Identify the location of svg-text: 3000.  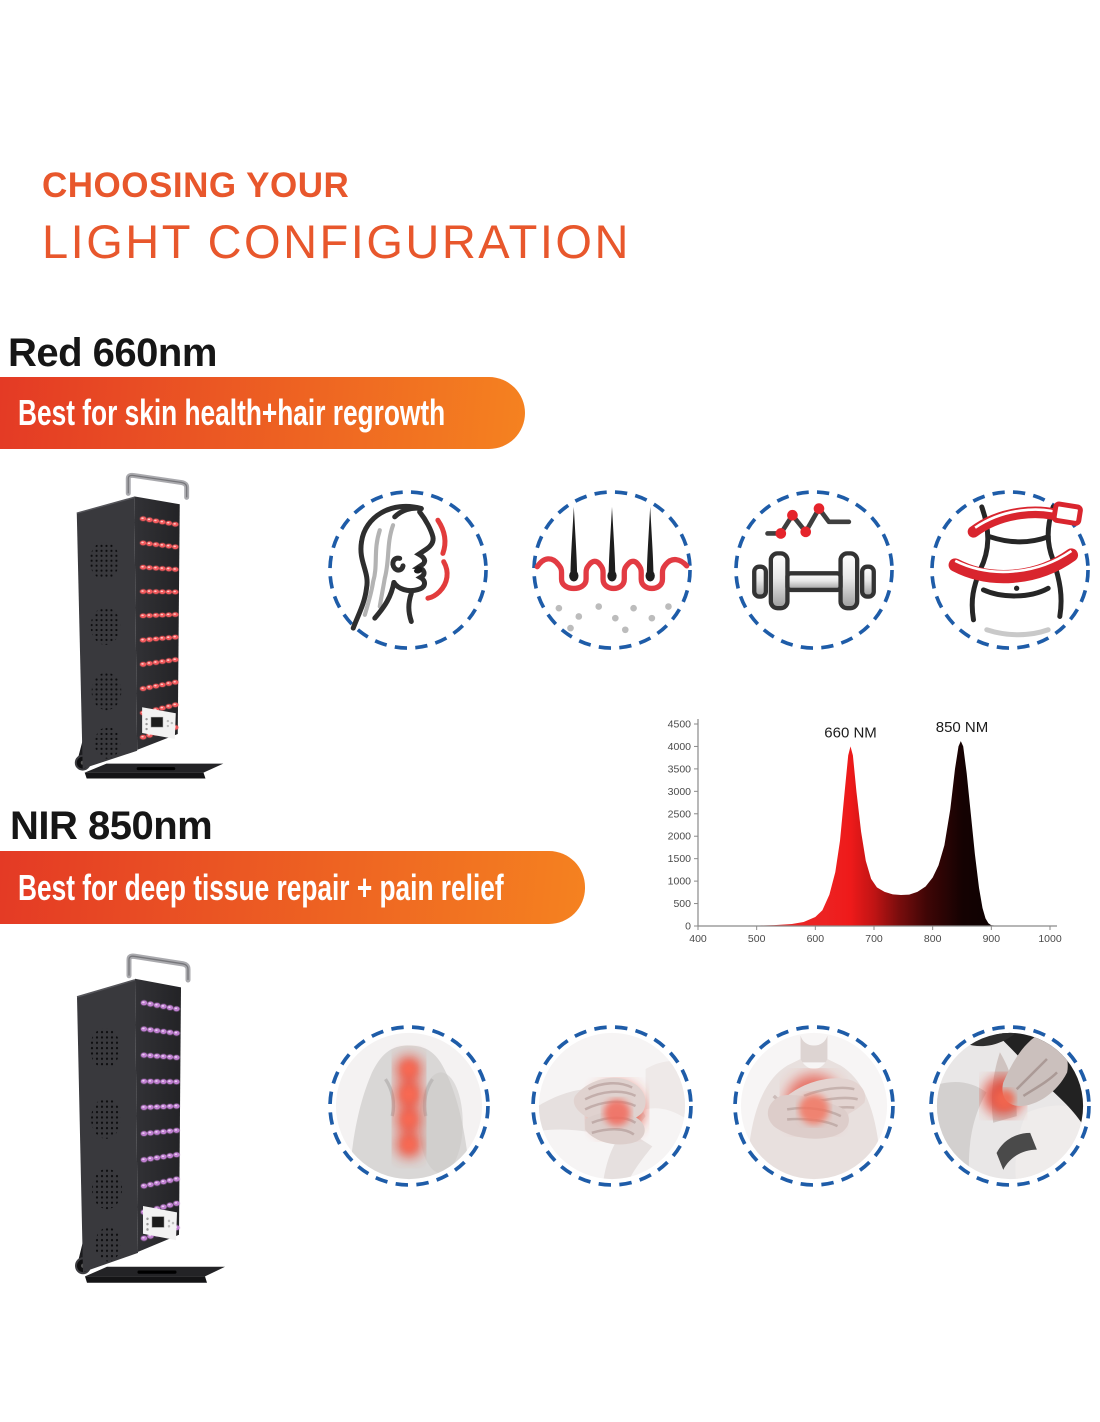
(680, 792).